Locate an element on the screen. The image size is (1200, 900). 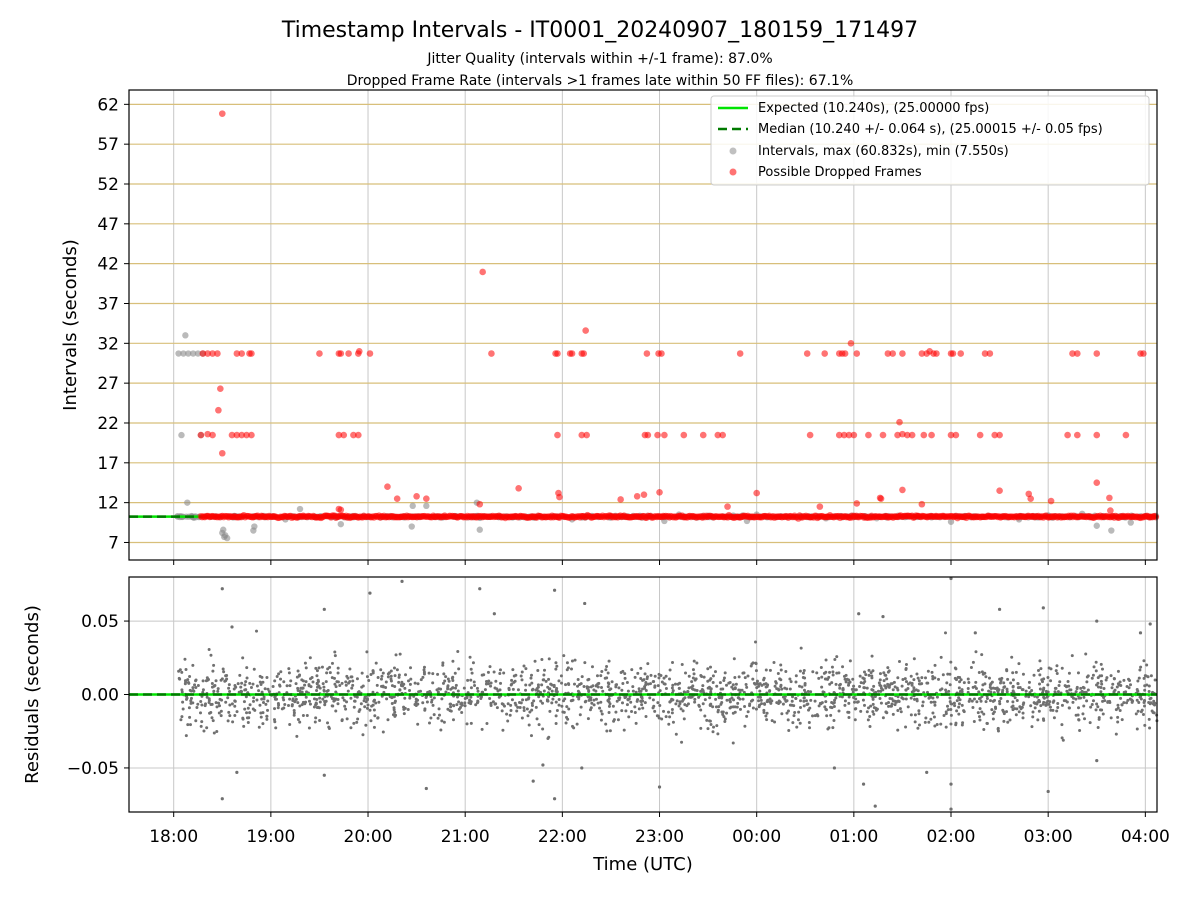
interval-point is located at coordinates (185, 335).